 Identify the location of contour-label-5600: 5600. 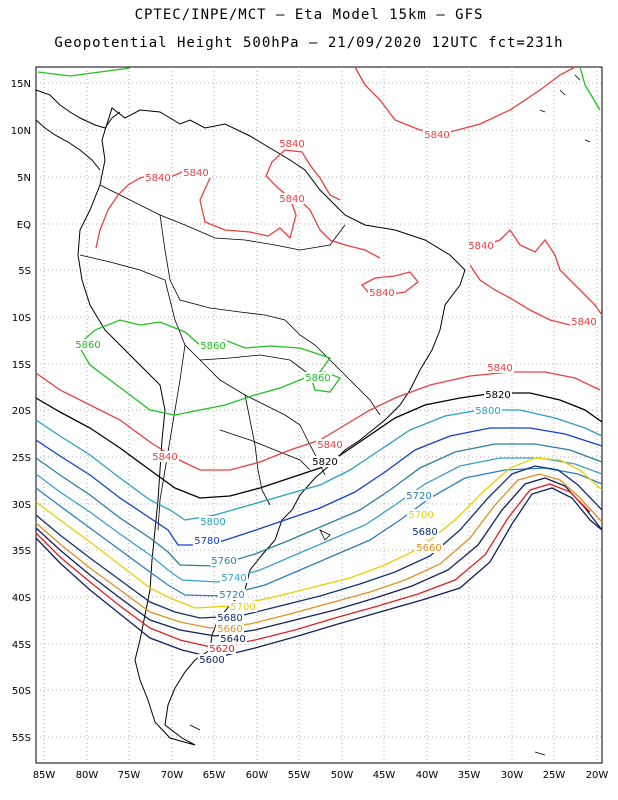
(211, 660).